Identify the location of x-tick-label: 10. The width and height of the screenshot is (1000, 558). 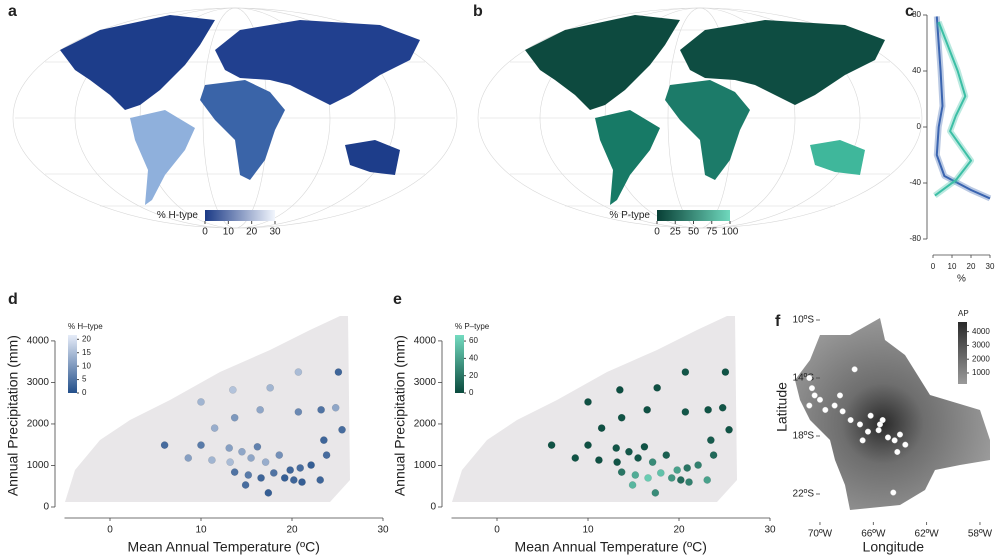
(201, 530).